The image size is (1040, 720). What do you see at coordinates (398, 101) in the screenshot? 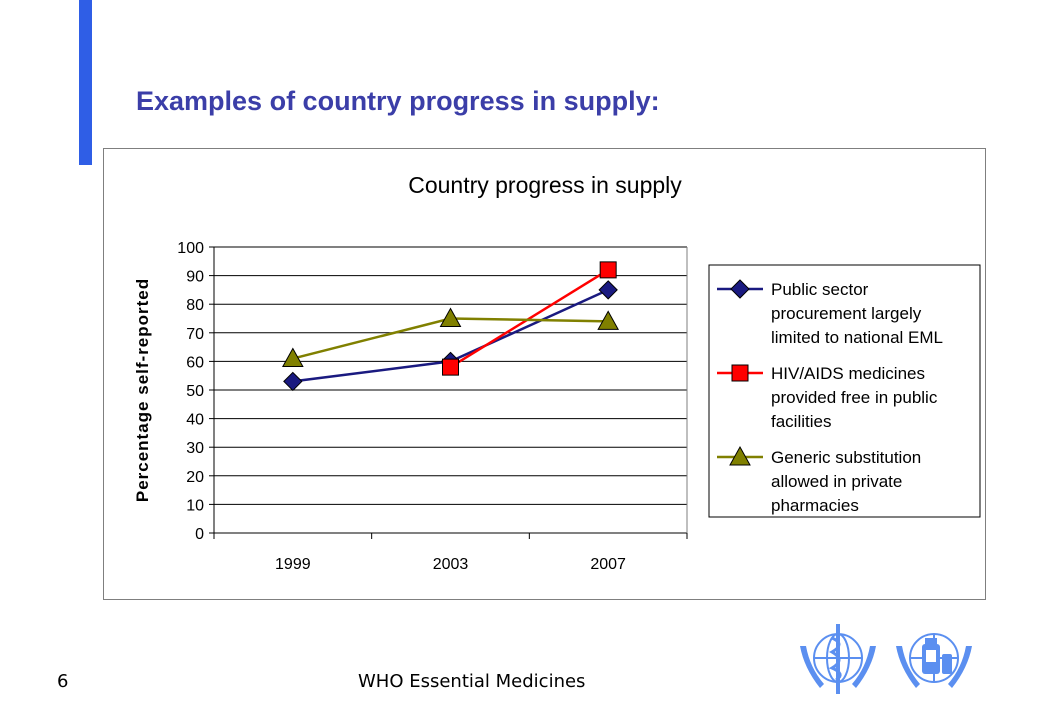
I see `slide-title: Examples of country progress in supply:` at bounding box center [398, 101].